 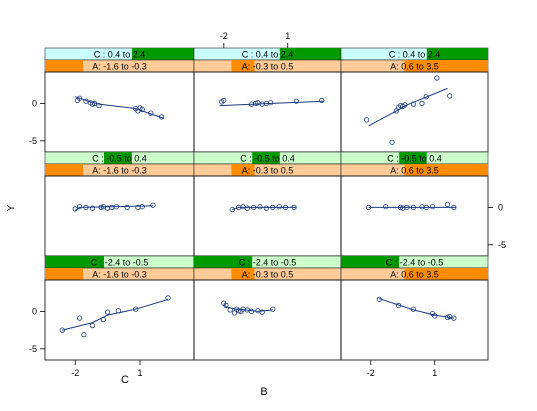 I want to click on panel: C : 0.4 to 2.4 A: -0.3 to 0.5, so click(x=267, y=100).